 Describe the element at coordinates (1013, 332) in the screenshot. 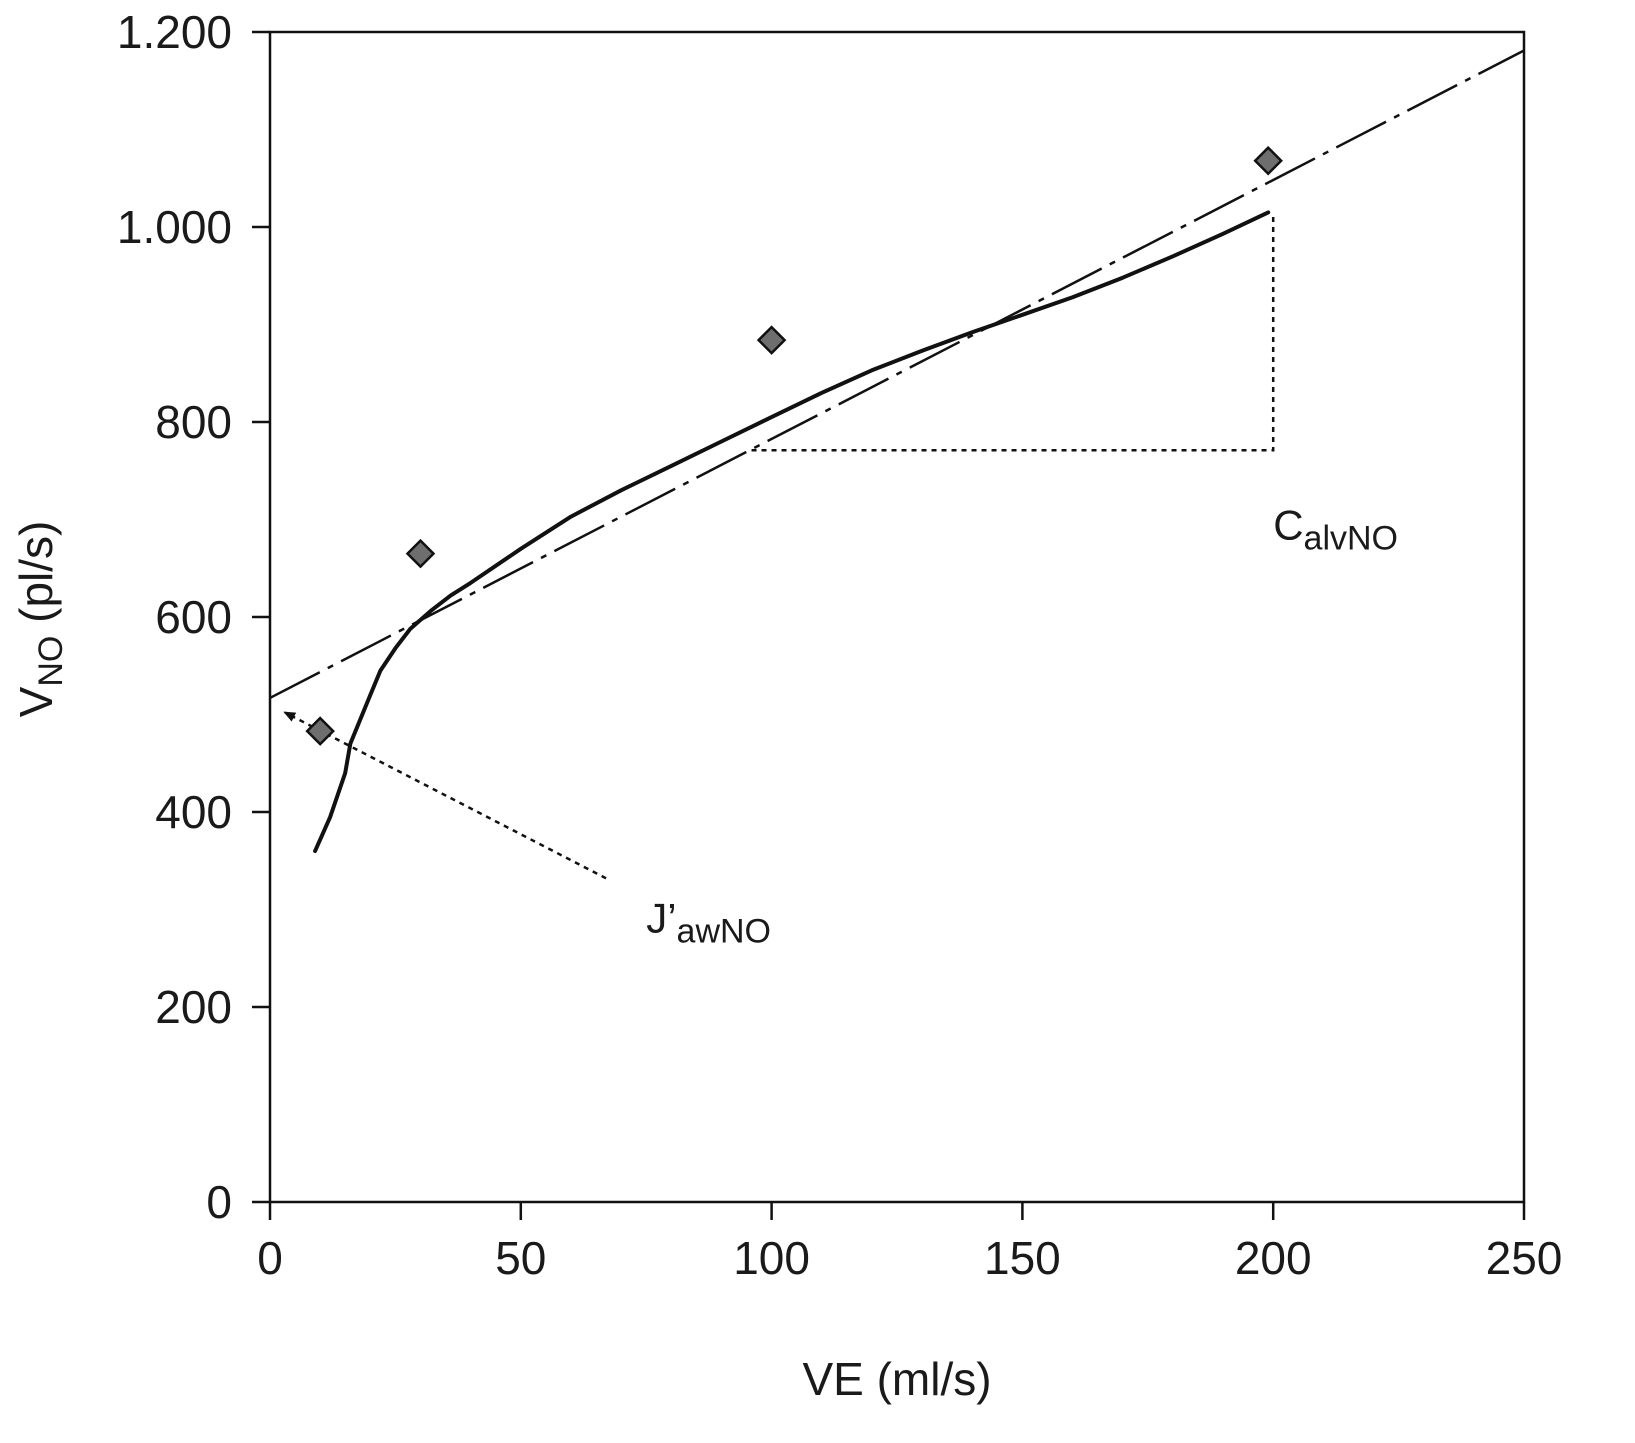

I see `slope-triangle` at that location.